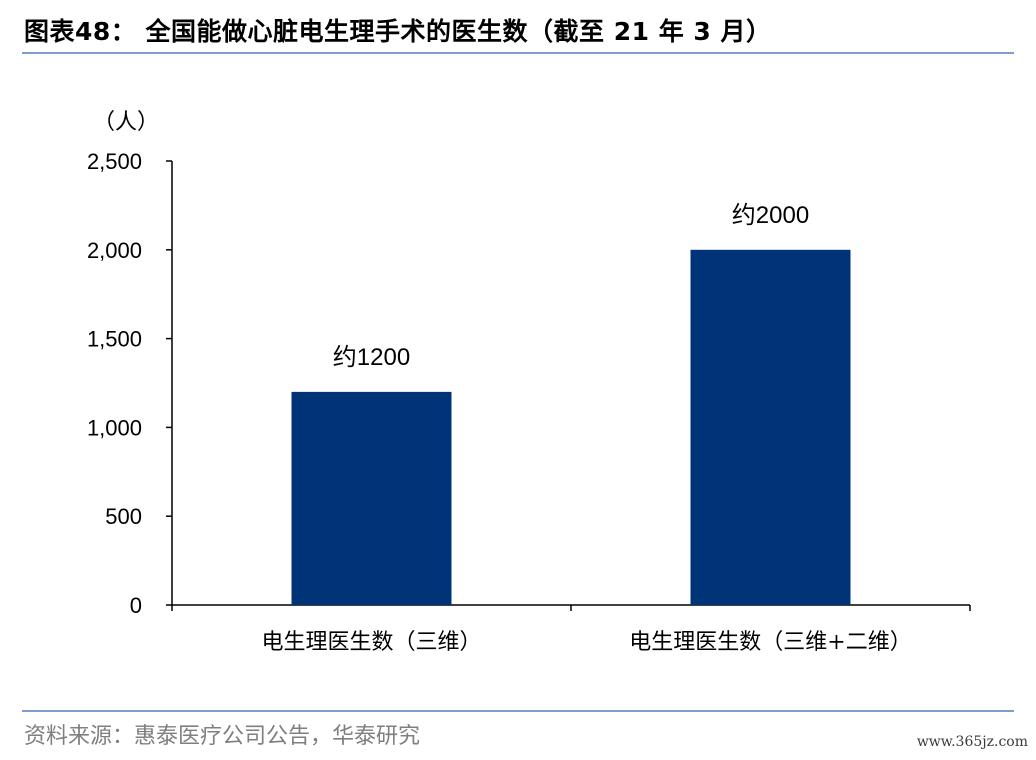 The width and height of the screenshot is (1036, 760). Describe the element at coordinates (114, 161) in the screenshot. I see `y-tick-label: 2,500` at that location.